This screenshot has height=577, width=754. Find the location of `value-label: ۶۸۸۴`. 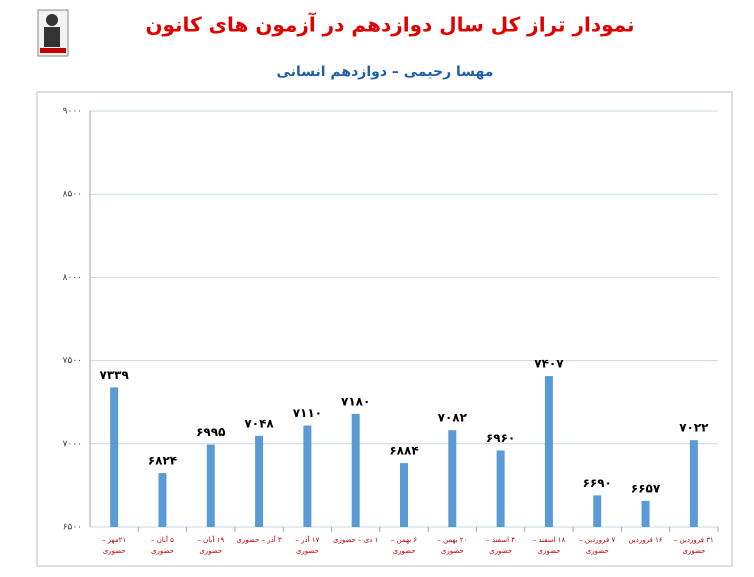

value-label: ۶۸۸۴ is located at coordinates (403, 451).